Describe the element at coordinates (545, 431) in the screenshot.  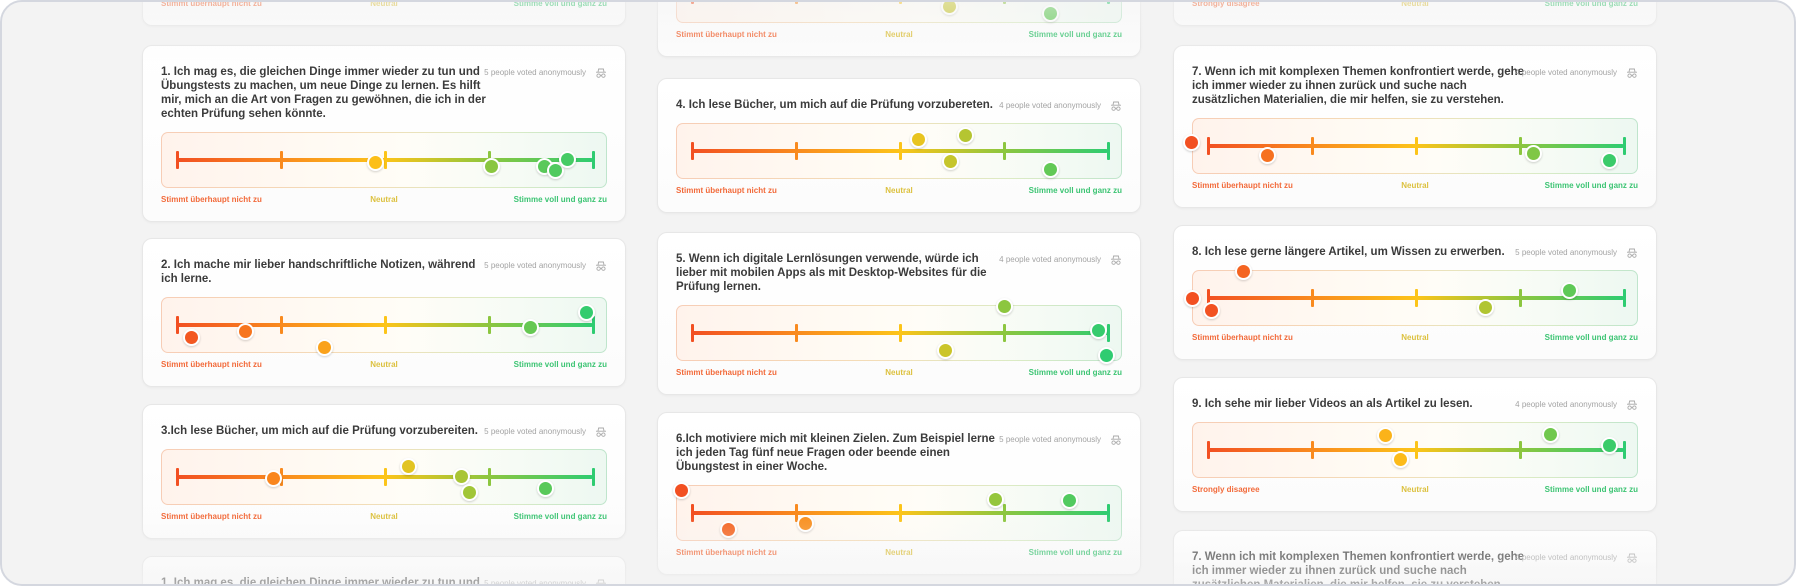
I see `vote-info: 5 people voted anonymously` at that location.